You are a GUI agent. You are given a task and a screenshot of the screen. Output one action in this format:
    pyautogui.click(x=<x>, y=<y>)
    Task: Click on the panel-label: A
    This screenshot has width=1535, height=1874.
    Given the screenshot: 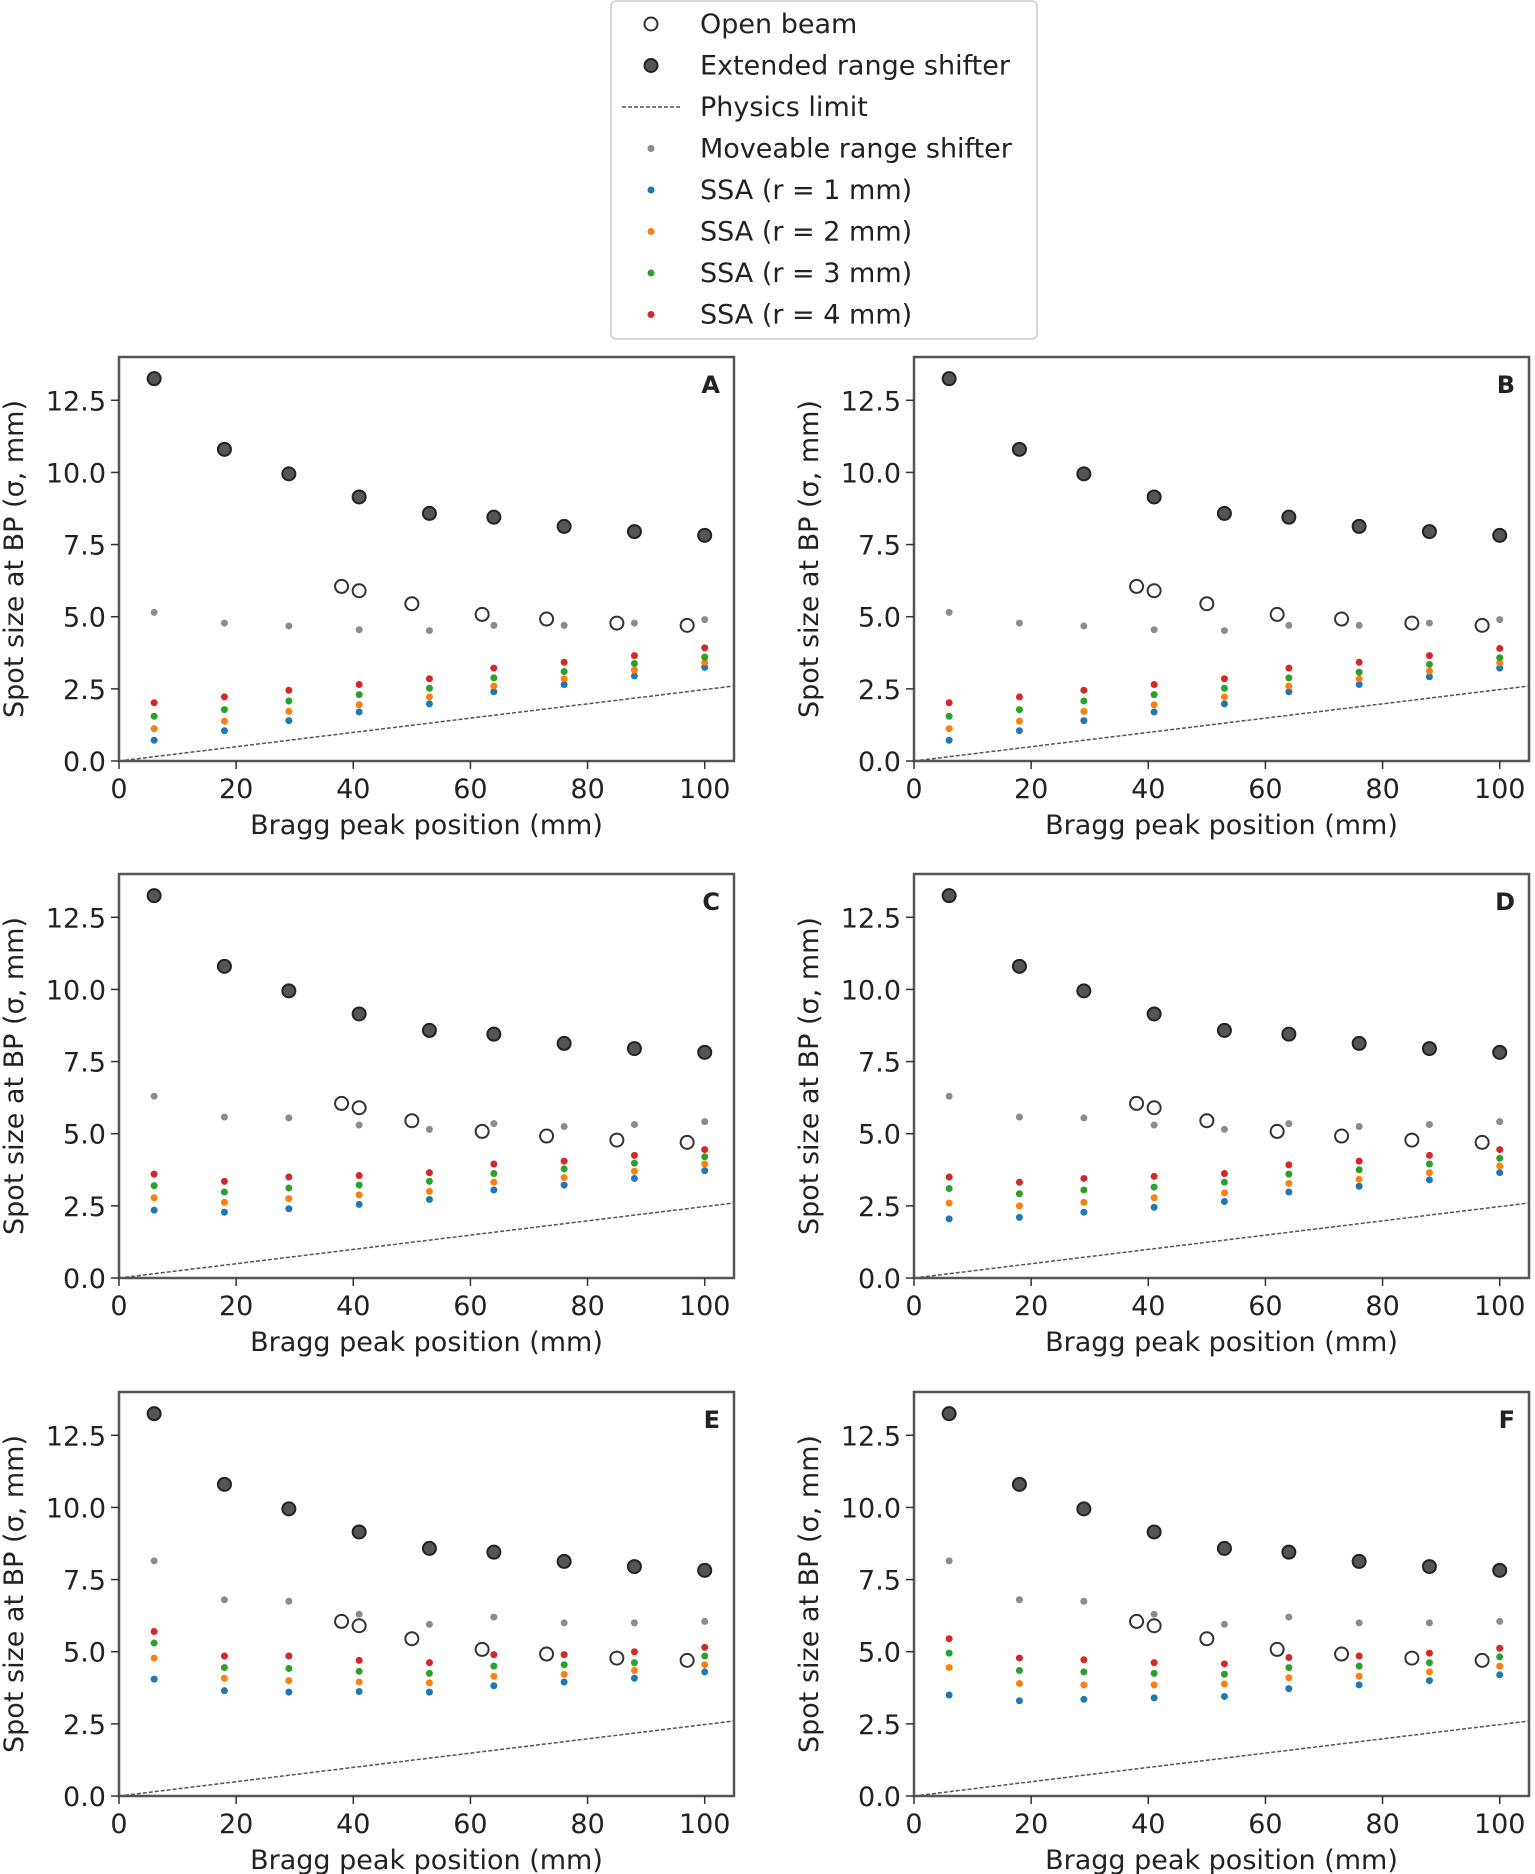 What is the action you would take?
    pyautogui.click(x=710, y=385)
    